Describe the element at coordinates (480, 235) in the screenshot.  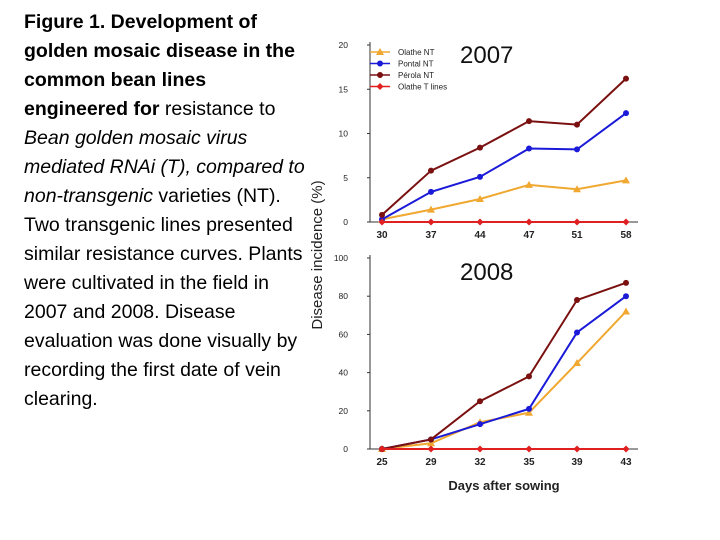
I see `chart-2007-x-tick-label: 44` at that location.